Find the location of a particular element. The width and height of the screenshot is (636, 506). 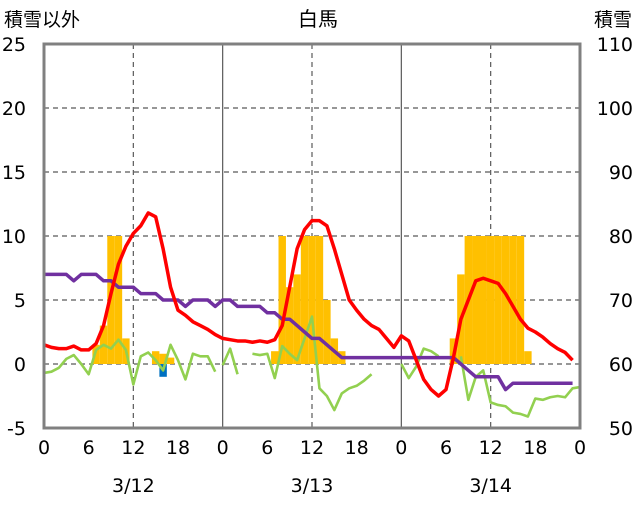

y-left-tick-label: 0 is located at coordinates (20, 365).